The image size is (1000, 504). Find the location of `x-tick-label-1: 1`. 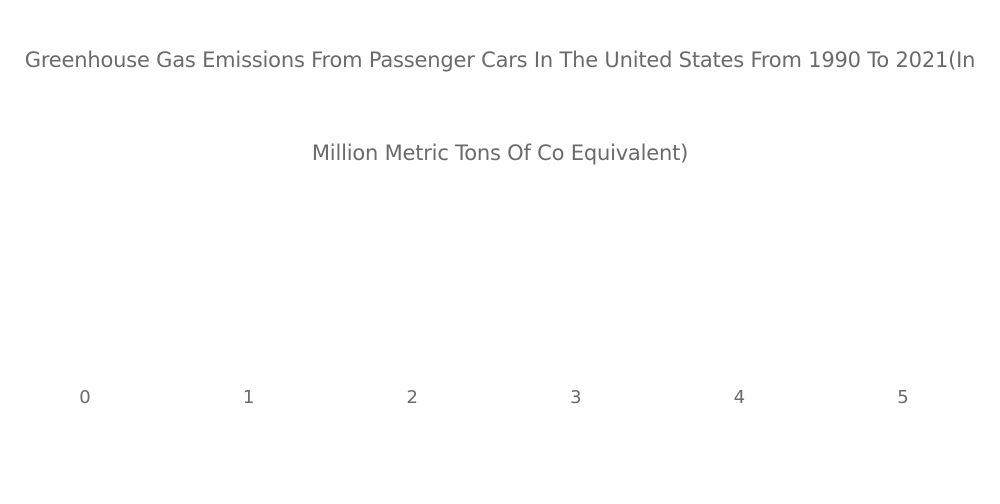

x-tick-label-1: 1 is located at coordinates (248, 397).